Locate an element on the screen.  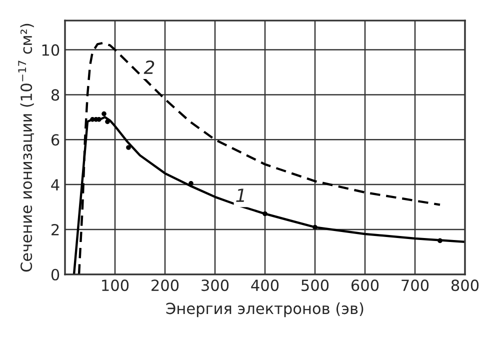
annotation: 2 is located at coordinates (149, 67).